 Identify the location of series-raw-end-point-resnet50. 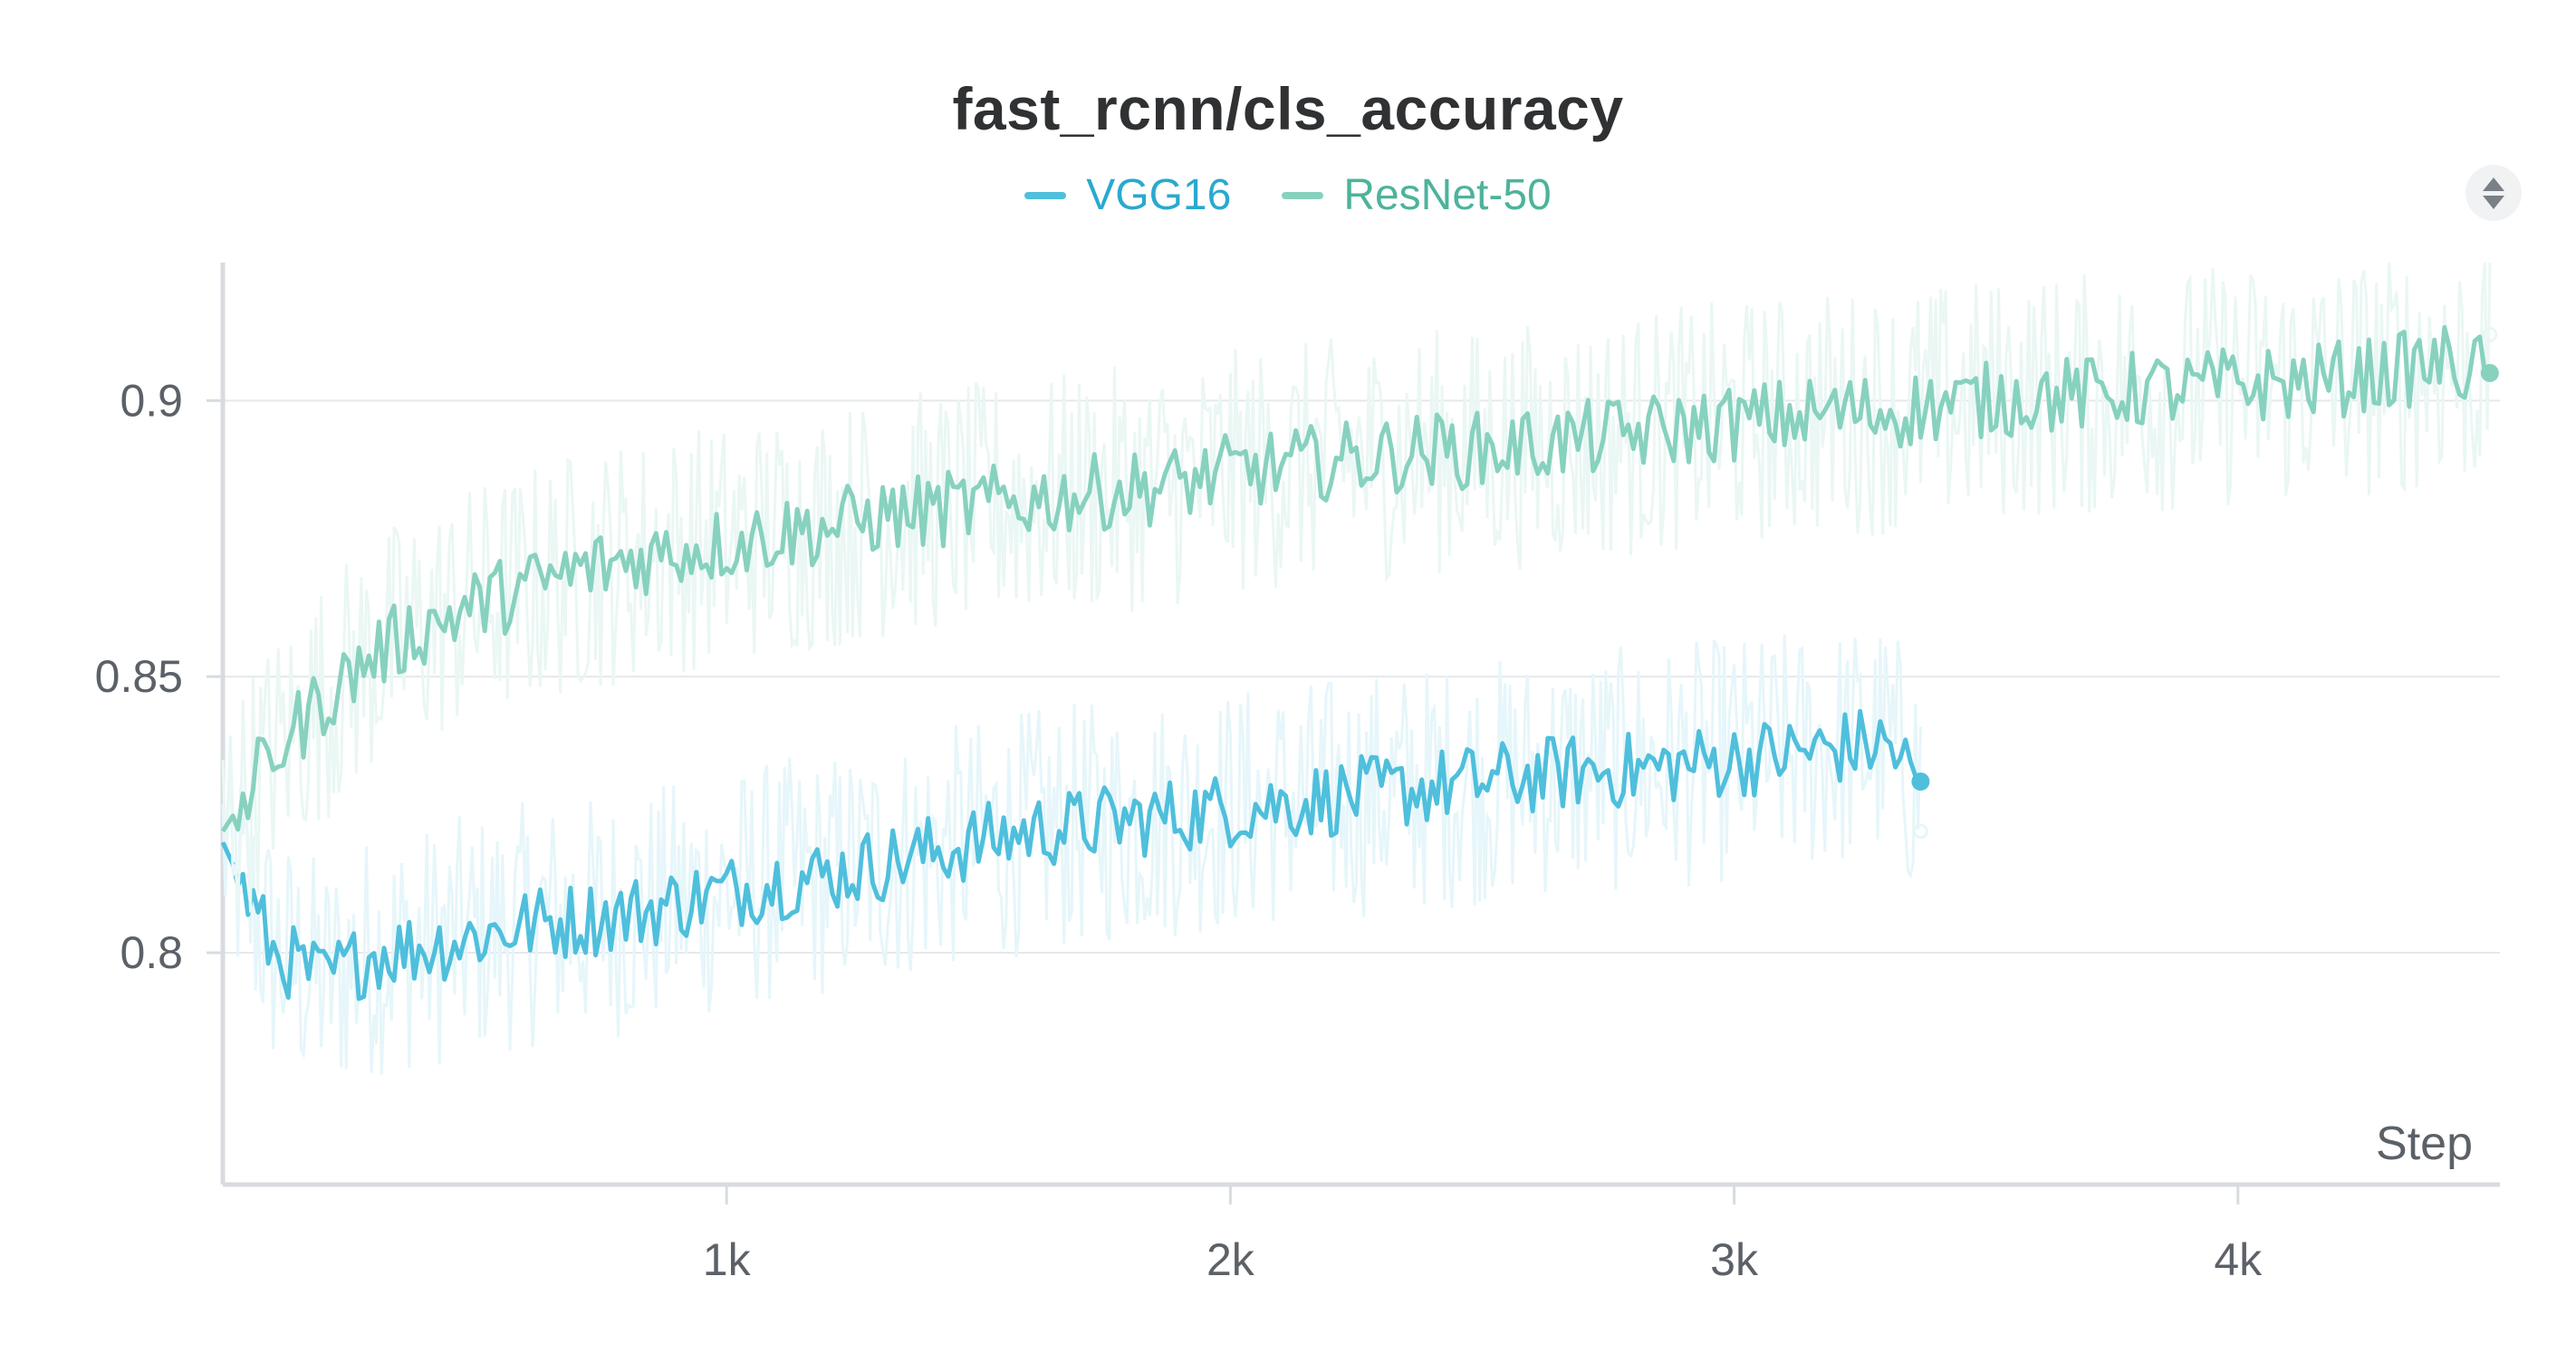
(2490, 334).